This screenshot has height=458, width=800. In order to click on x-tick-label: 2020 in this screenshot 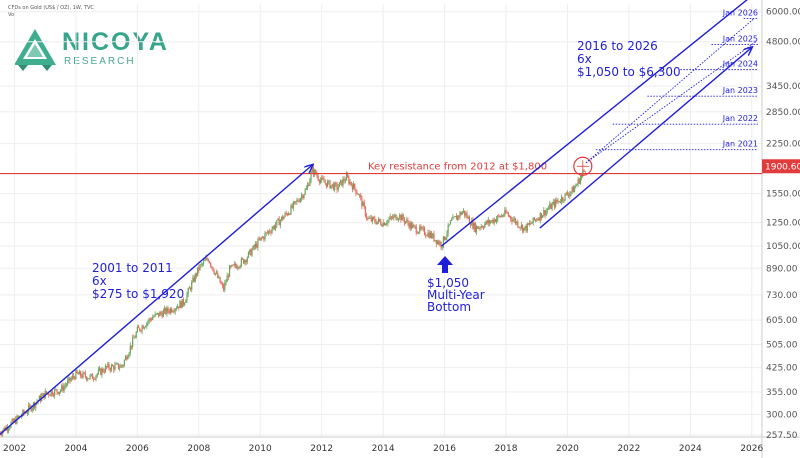, I will do `click(567, 449)`.